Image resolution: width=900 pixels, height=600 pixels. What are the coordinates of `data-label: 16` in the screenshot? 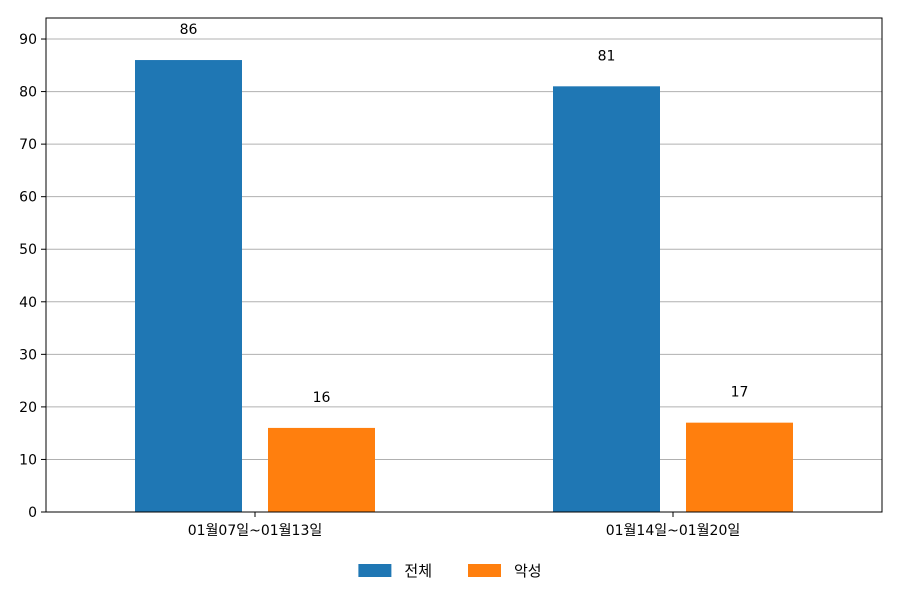 It's located at (322, 398).